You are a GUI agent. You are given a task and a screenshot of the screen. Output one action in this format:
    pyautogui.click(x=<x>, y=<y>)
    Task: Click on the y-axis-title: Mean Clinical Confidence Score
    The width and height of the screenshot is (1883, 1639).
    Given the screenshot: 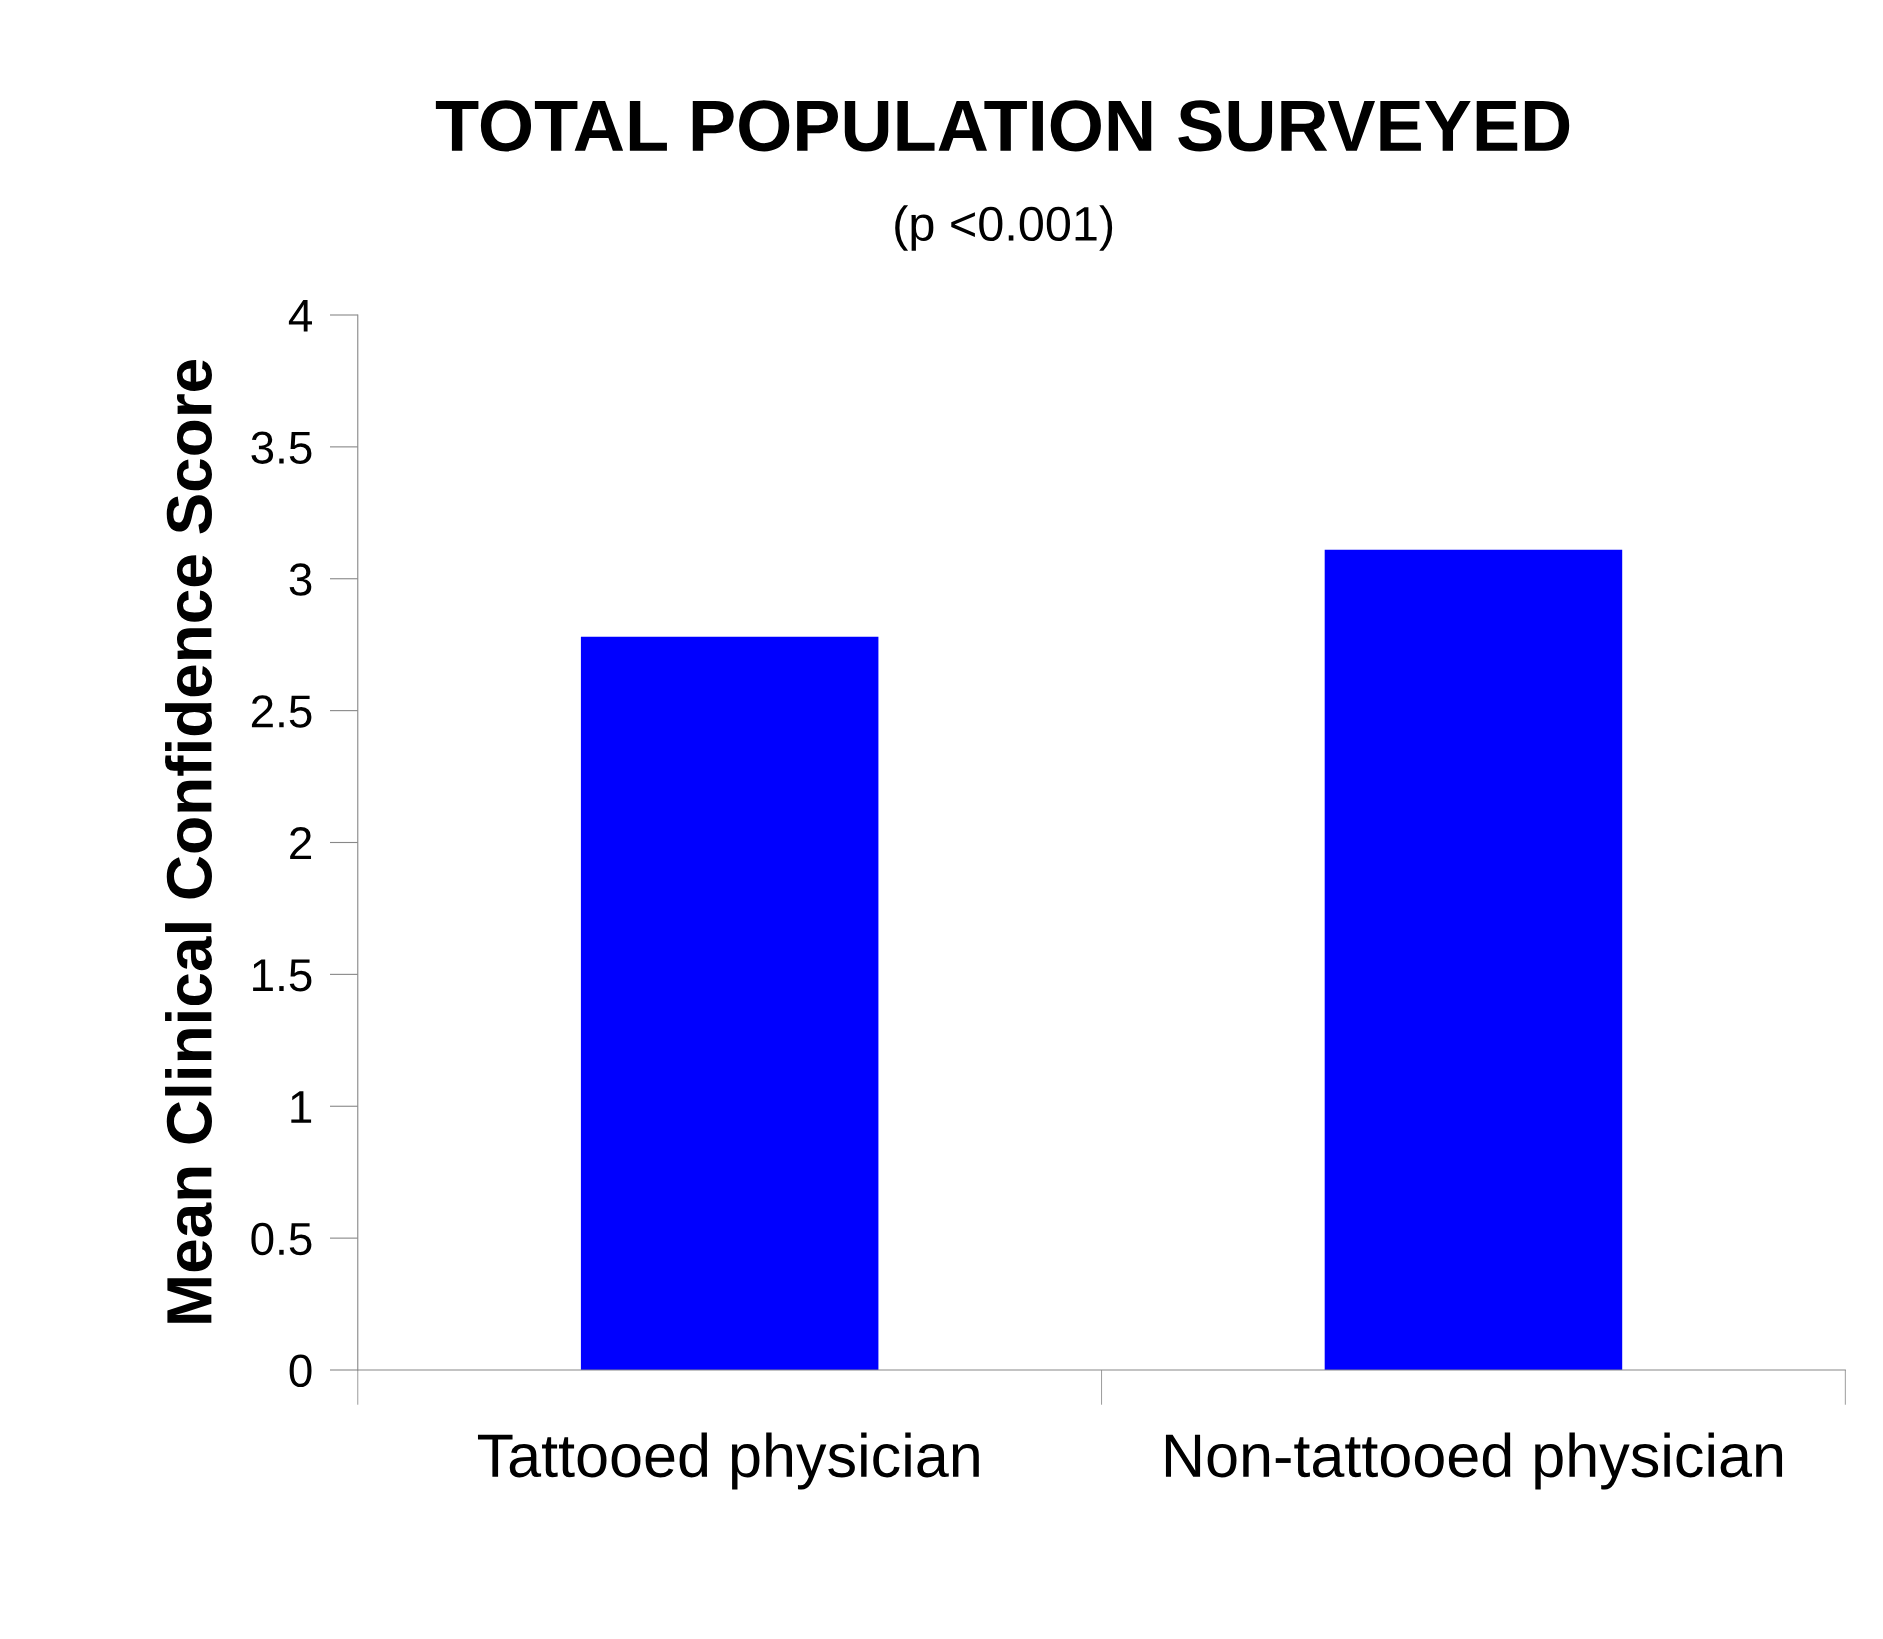 What is the action you would take?
    pyautogui.click(x=188, y=841)
    